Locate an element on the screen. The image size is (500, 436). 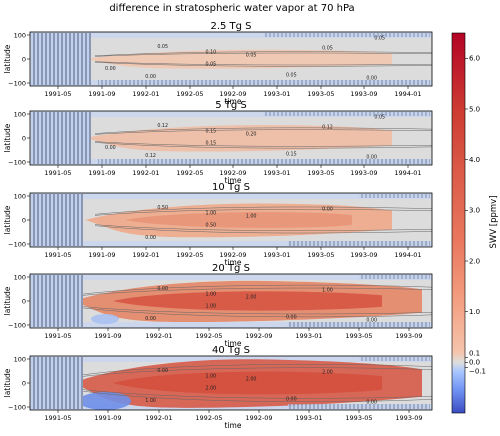
colorbar-tick-label: 6.0 is located at coordinates (474, 59).